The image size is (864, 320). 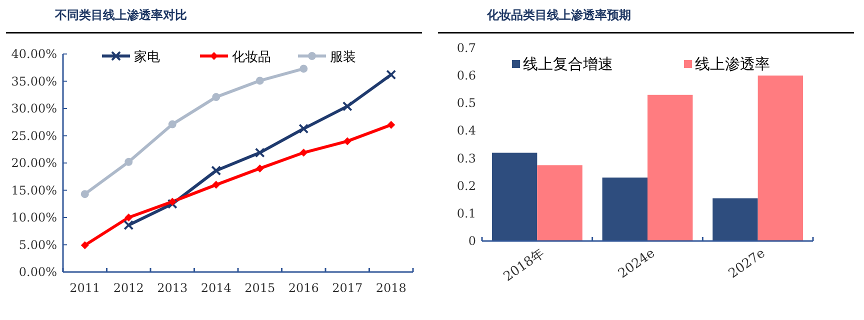 I want to click on y-tick-label: 0.2, so click(x=466, y=185).